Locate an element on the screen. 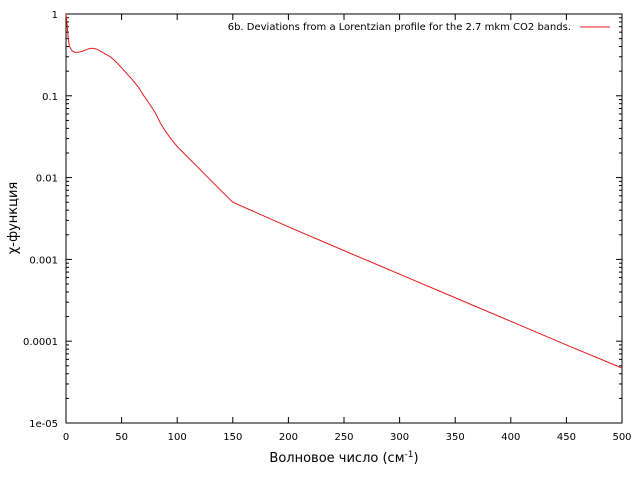  x-axis-label-suffix: ) is located at coordinates (415, 458).